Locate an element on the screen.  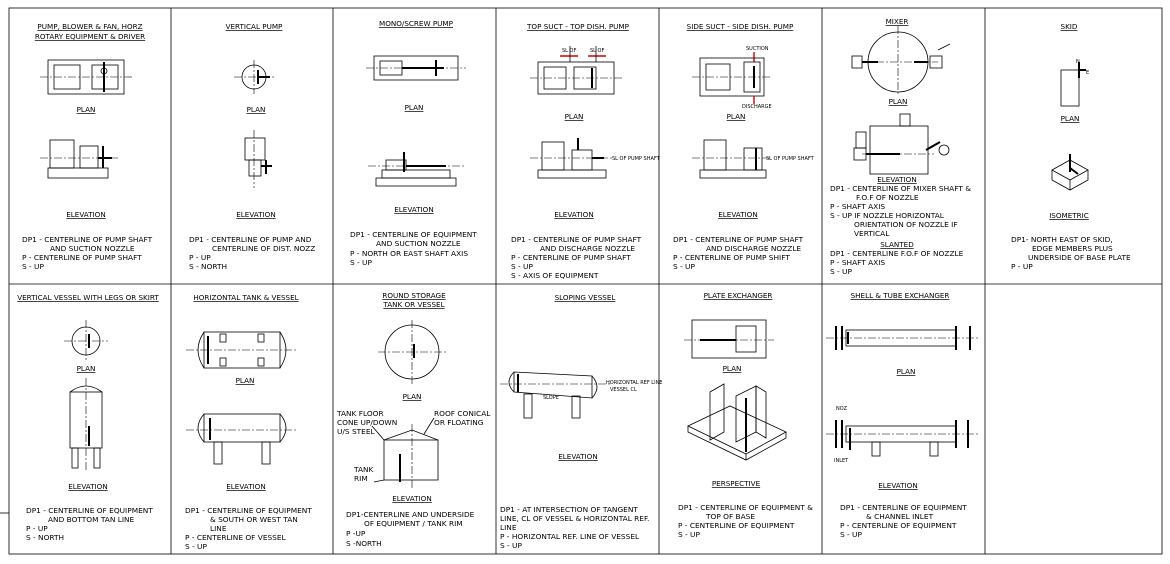
svg-text: P - CENTERLINE OF PUMP SHIFT is located at coordinates (731, 257).